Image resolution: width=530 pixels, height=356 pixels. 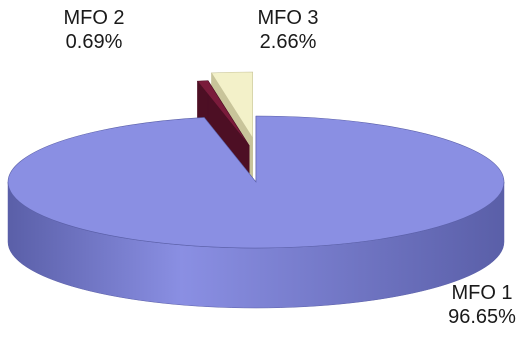 What do you see at coordinates (94, 30) in the screenshot?
I see `slice-label-mfo2: MFO 2 0.69%` at bounding box center [94, 30].